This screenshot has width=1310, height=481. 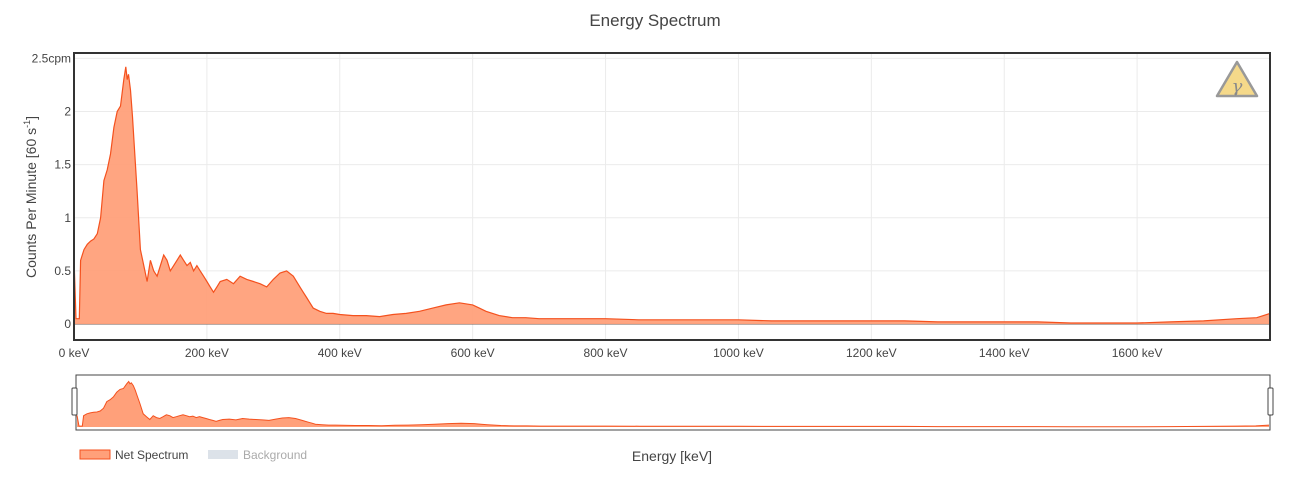 What do you see at coordinates (340, 353) in the screenshot?
I see `x-tick-label: 400 keV` at bounding box center [340, 353].